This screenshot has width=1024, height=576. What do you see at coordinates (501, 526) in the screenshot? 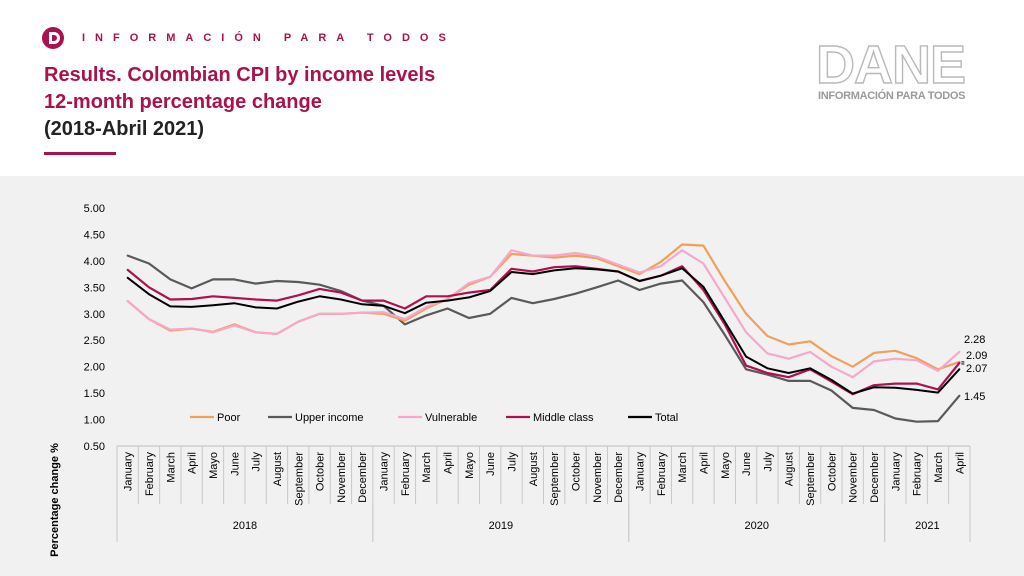
I see `year-label: 2019` at bounding box center [501, 526].